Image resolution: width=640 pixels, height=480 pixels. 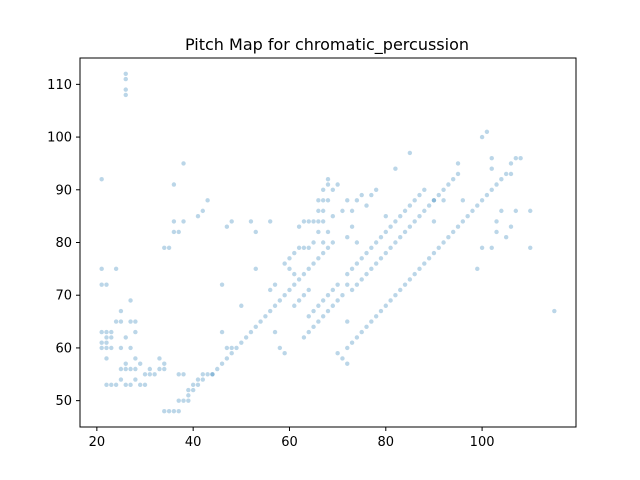 What do you see at coordinates (289, 442) in the screenshot?
I see `x-tick-label: 60` at bounding box center [289, 442].